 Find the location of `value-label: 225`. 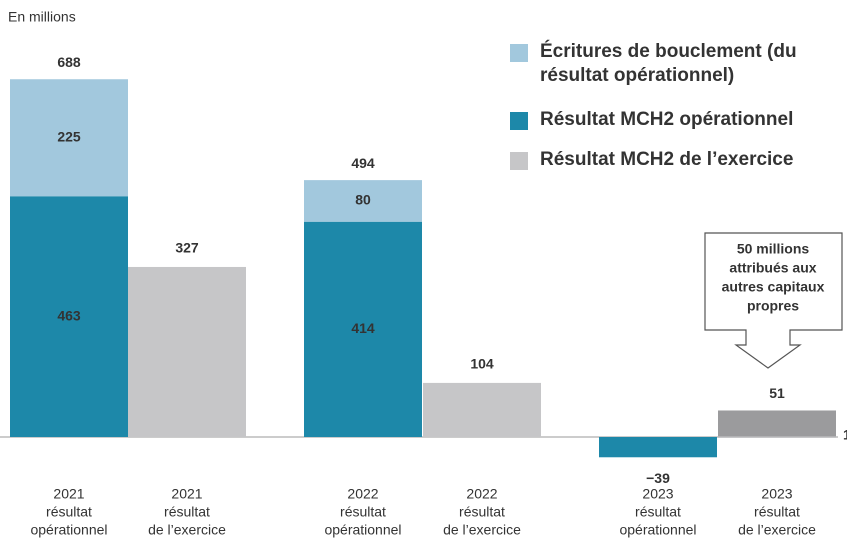

value-label: 225 is located at coordinates (69, 136).